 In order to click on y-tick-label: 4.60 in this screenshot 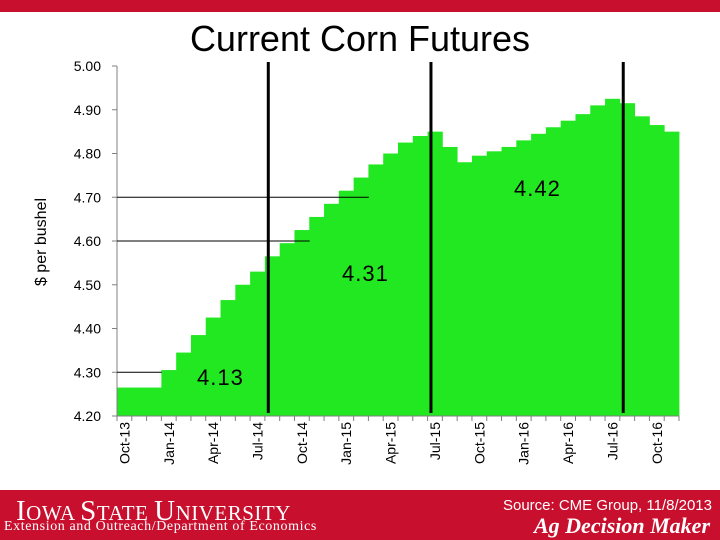, I will do `click(87, 241)`.